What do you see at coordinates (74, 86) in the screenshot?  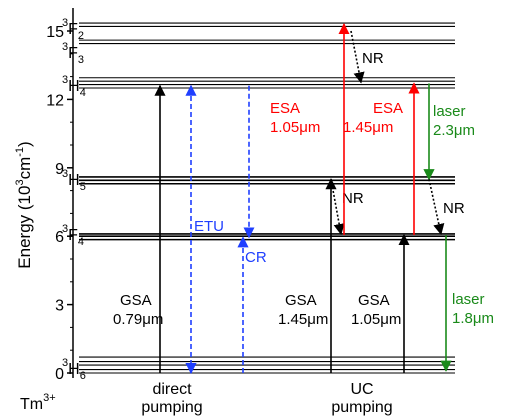 I see `level-label-3H4: 3H4` at bounding box center [74, 86].